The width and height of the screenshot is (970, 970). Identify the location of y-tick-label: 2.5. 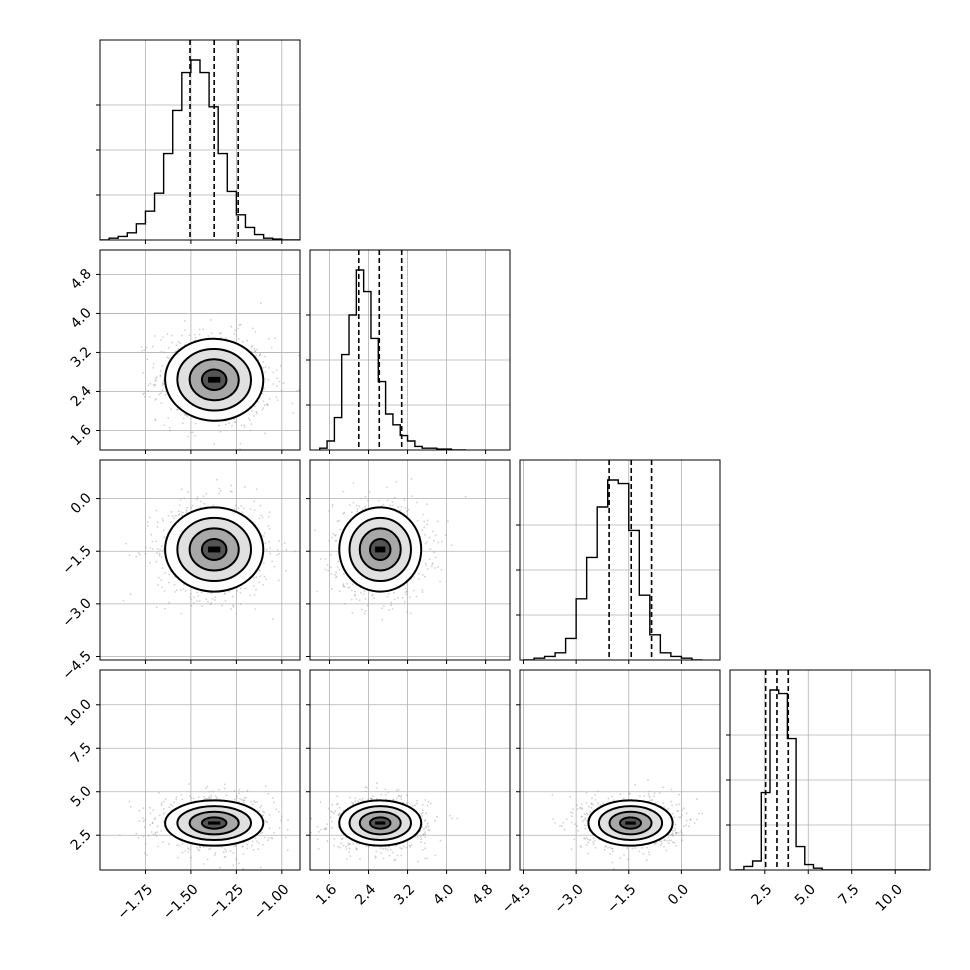
(81, 840).